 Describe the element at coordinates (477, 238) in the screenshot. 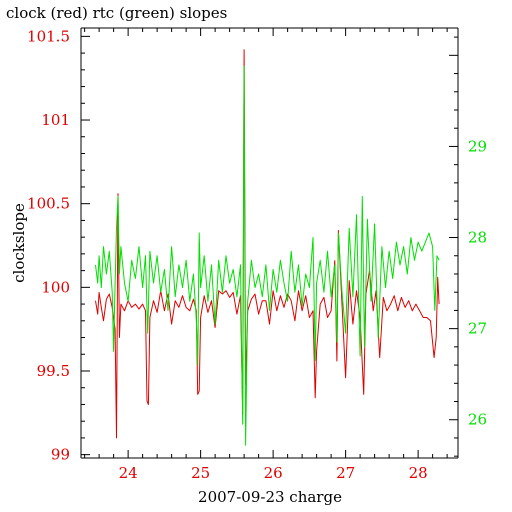

I see `right-tick-label: 28` at that location.